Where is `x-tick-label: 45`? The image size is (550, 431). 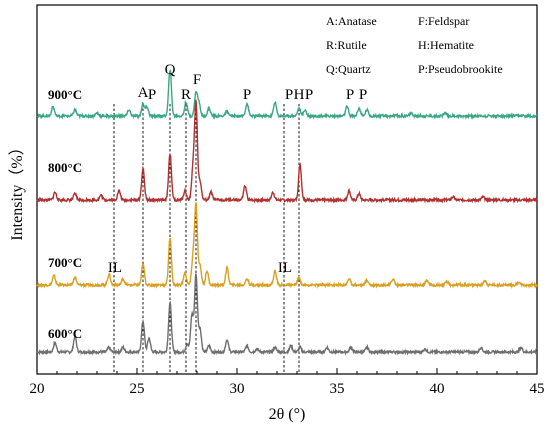 x-tick-label: 45 is located at coordinates (537, 389).